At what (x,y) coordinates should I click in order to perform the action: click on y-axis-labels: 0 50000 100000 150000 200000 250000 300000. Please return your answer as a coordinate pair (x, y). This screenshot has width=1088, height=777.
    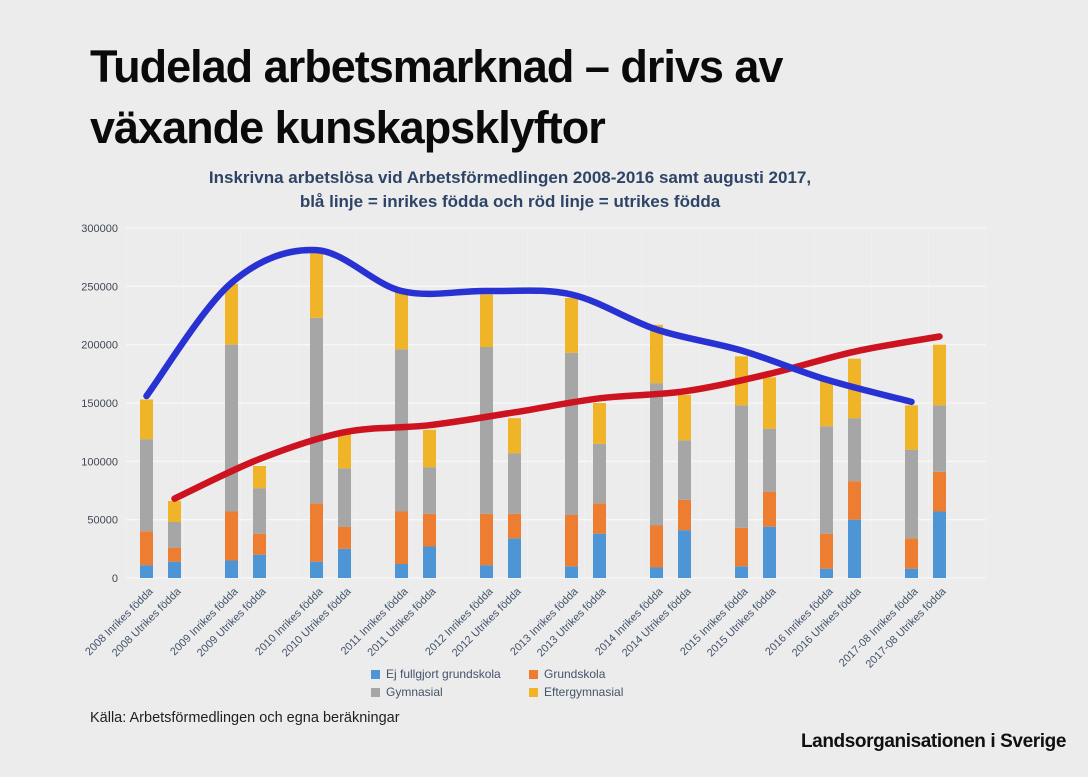
    Looking at the image, I should click on (99, 404).